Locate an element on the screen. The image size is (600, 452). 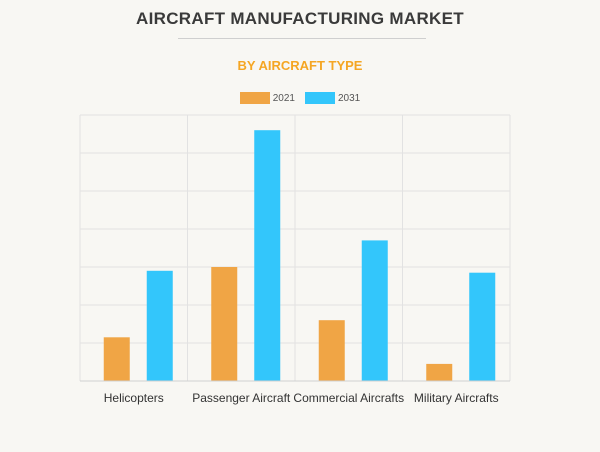
legend-item-2031: 2031 is located at coordinates (332, 98).